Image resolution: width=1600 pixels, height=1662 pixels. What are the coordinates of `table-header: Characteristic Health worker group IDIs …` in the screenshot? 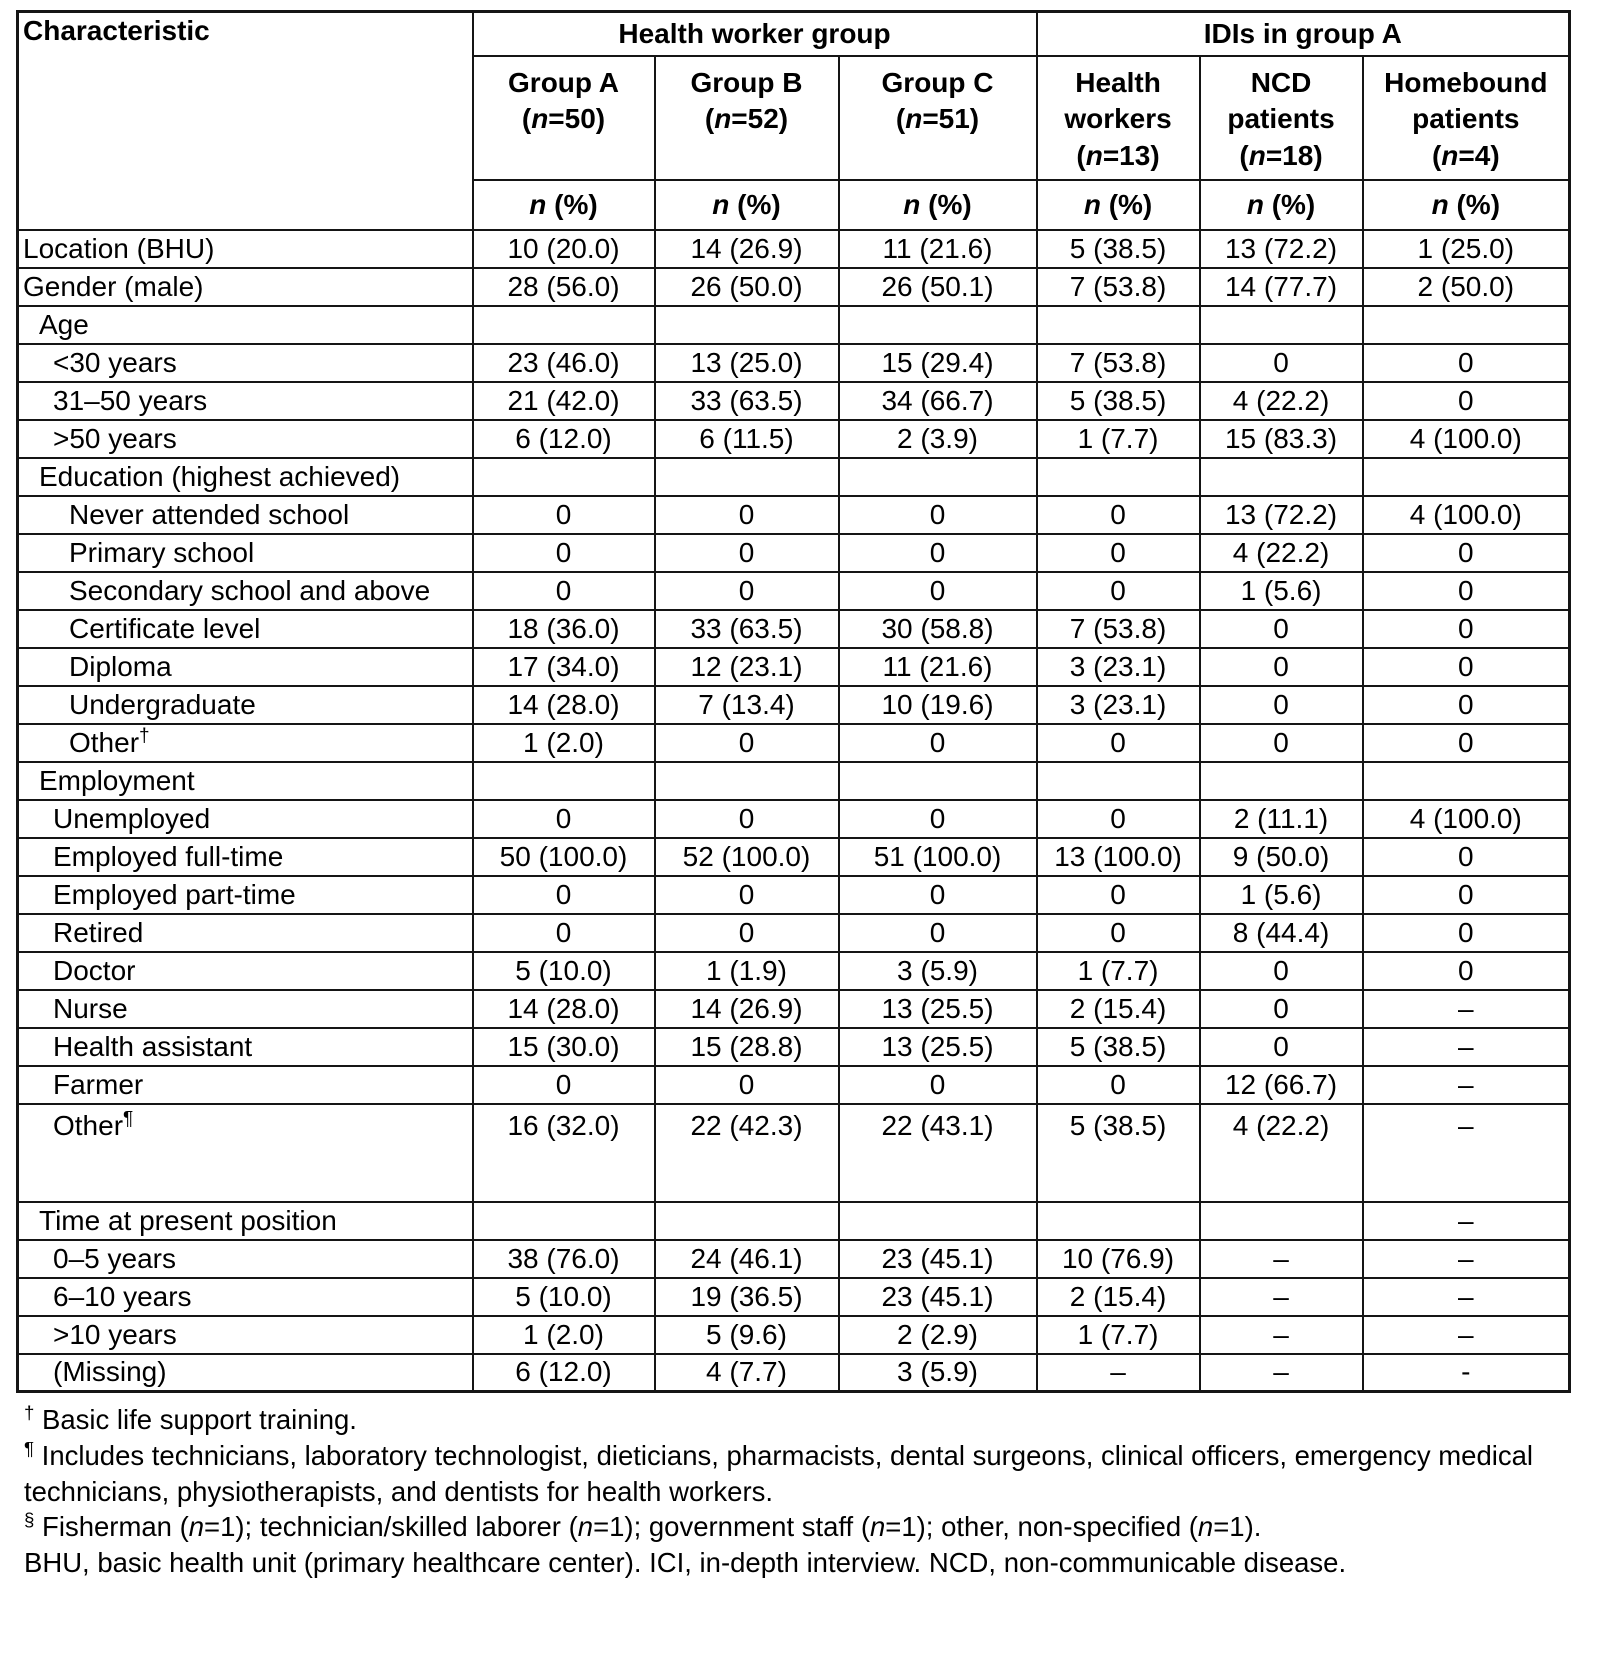 It's located at (793, 120).